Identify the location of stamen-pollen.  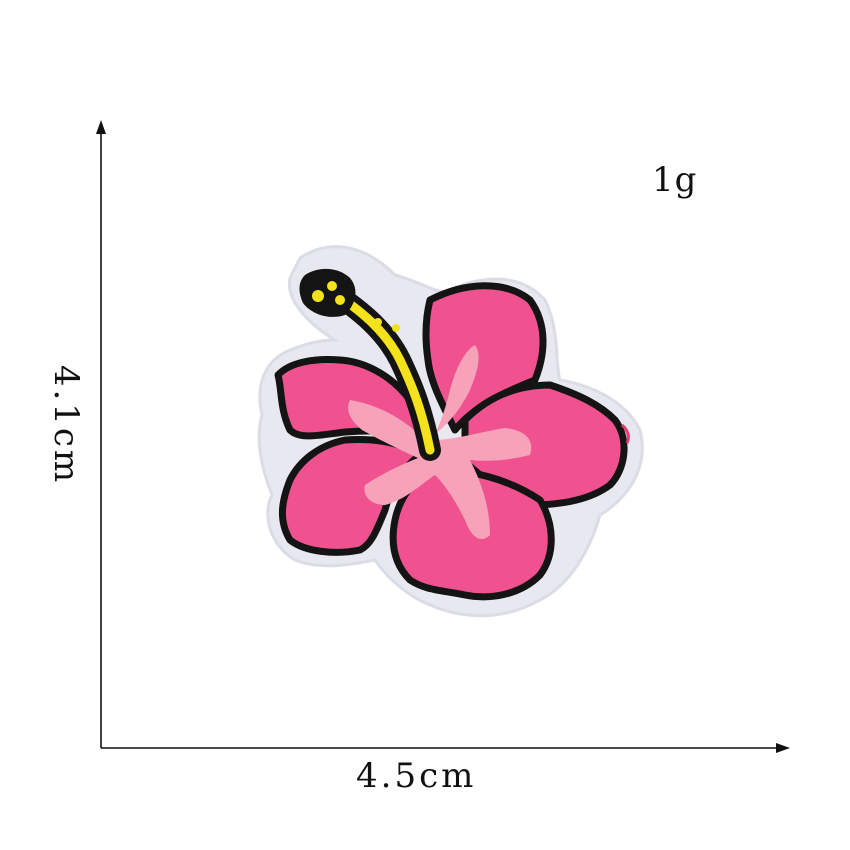
(356, 306).